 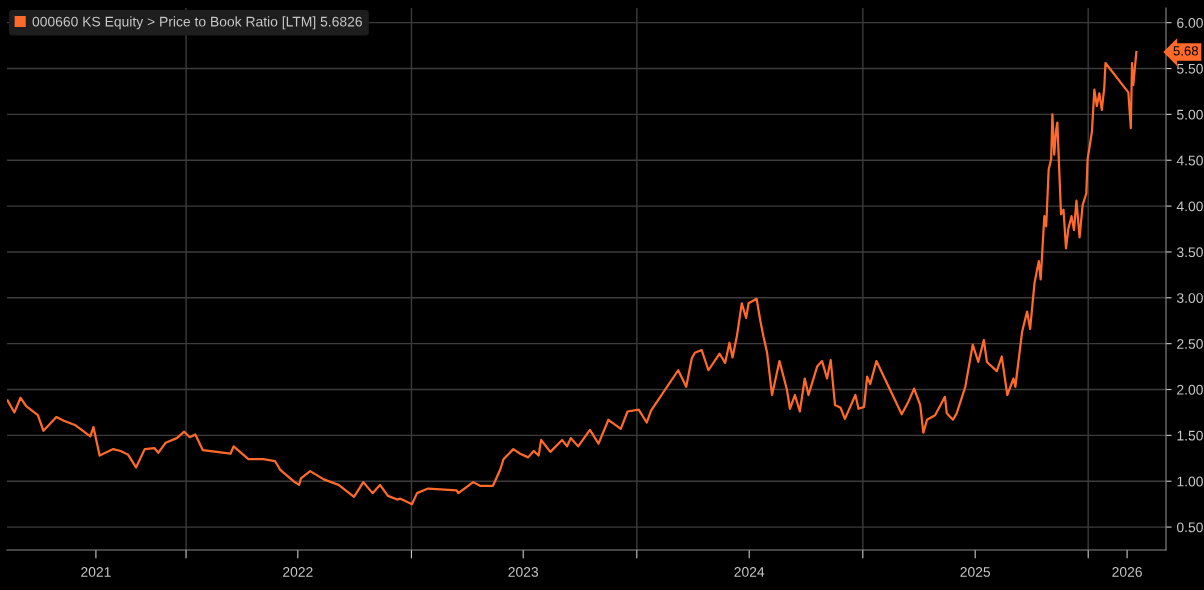 What do you see at coordinates (1186, 51) in the screenshot?
I see `text: 5.68` at bounding box center [1186, 51].